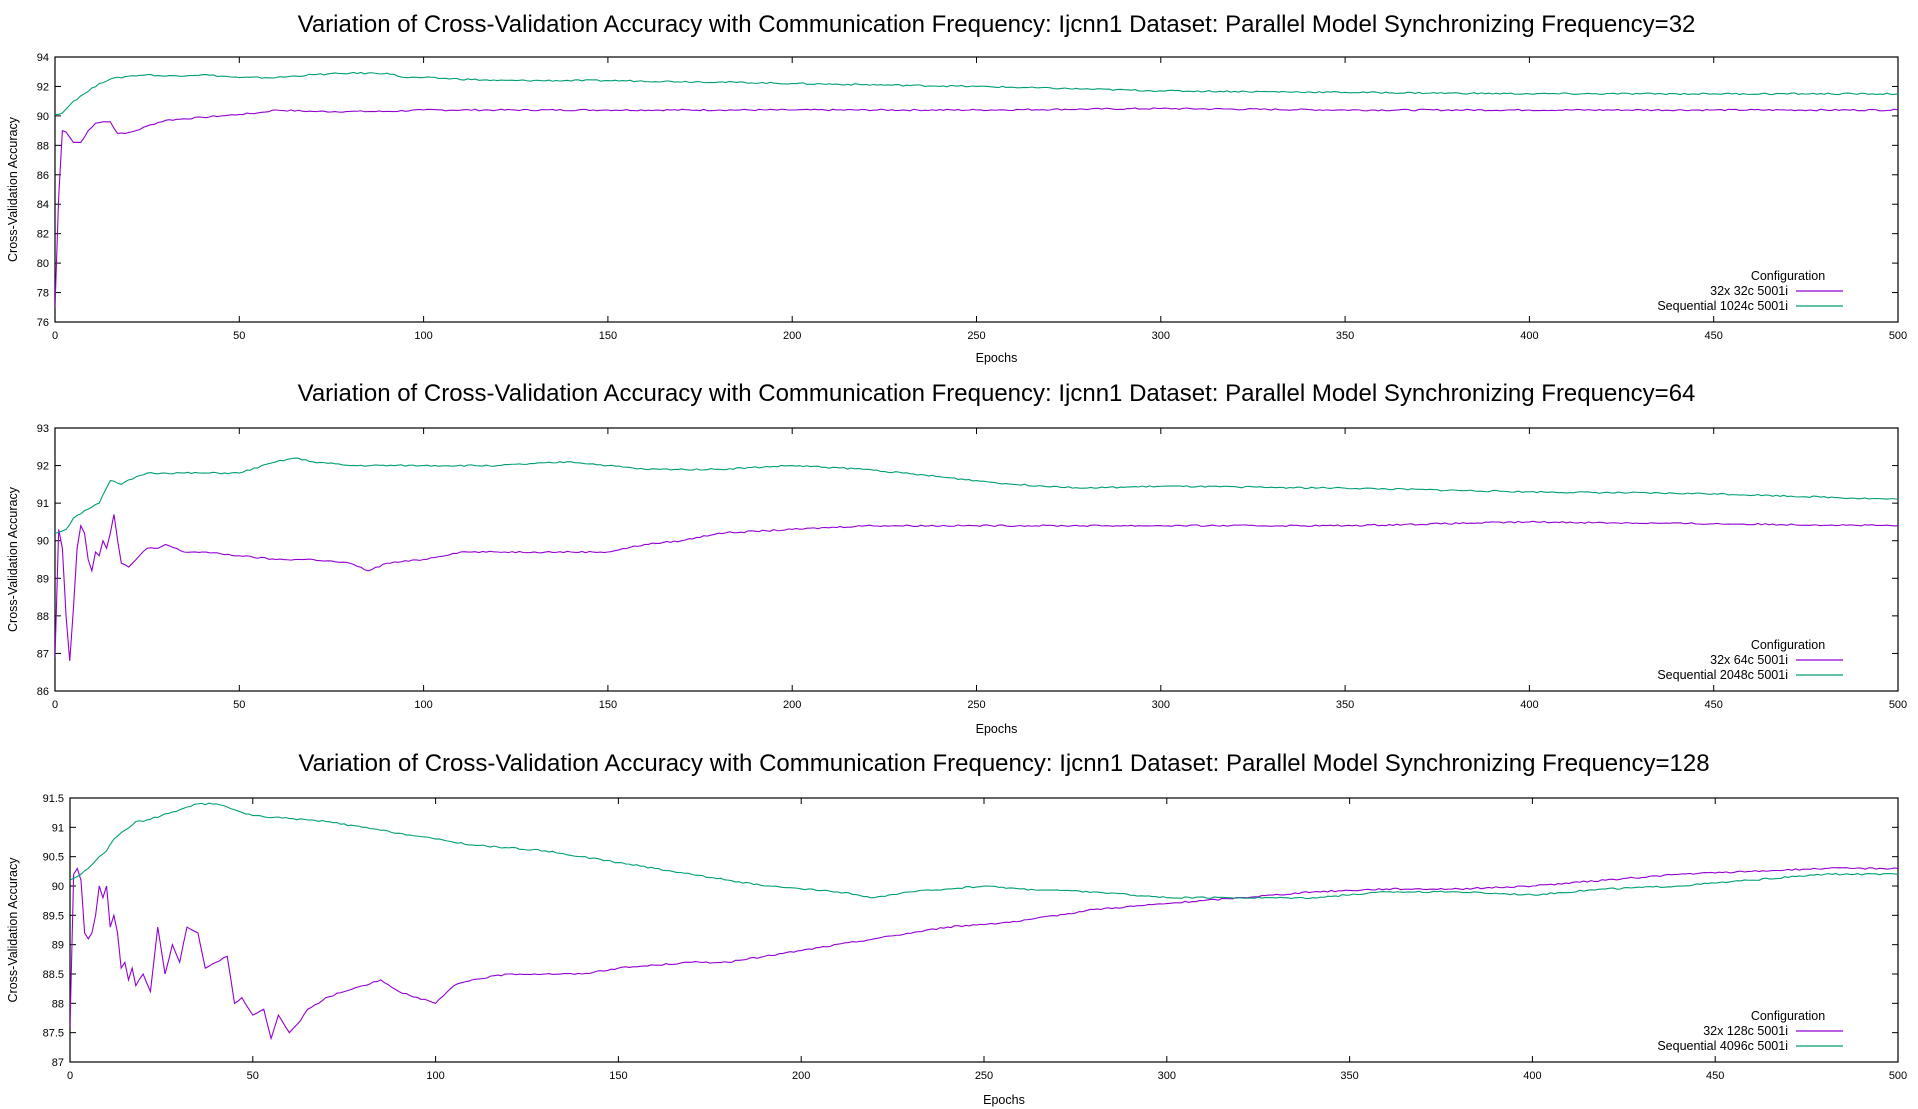 The width and height of the screenshot is (1918, 1109). What do you see at coordinates (53, 1034) in the screenshot?
I see `y-tick-label: 87.5` at bounding box center [53, 1034].